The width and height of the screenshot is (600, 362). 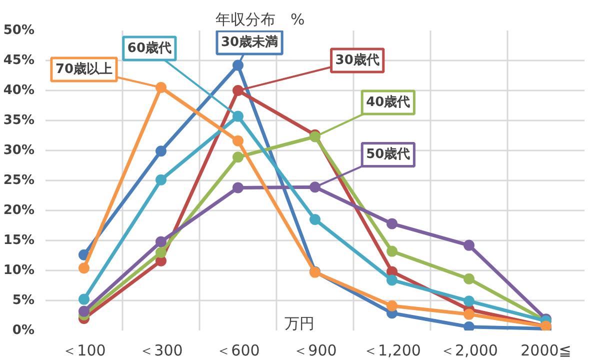 I want to click on y-tick-label: 40%, so click(x=19, y=90).